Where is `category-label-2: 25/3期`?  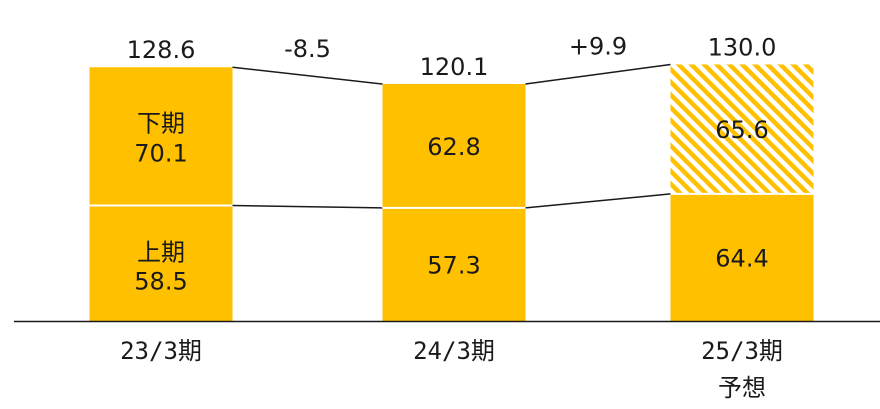
category-label-2: 25/3期 is located at coordinates (742, 351).